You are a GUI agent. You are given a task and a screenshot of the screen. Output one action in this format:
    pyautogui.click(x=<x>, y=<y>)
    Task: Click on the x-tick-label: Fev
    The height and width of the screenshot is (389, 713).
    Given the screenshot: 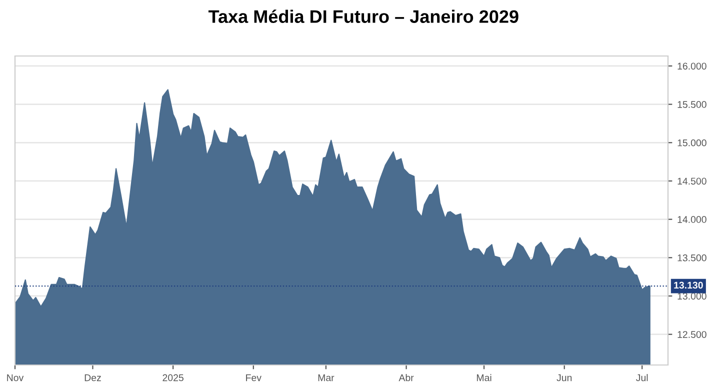 What is the action you would take?
    pyautogui.click(x=254, y=378)
    